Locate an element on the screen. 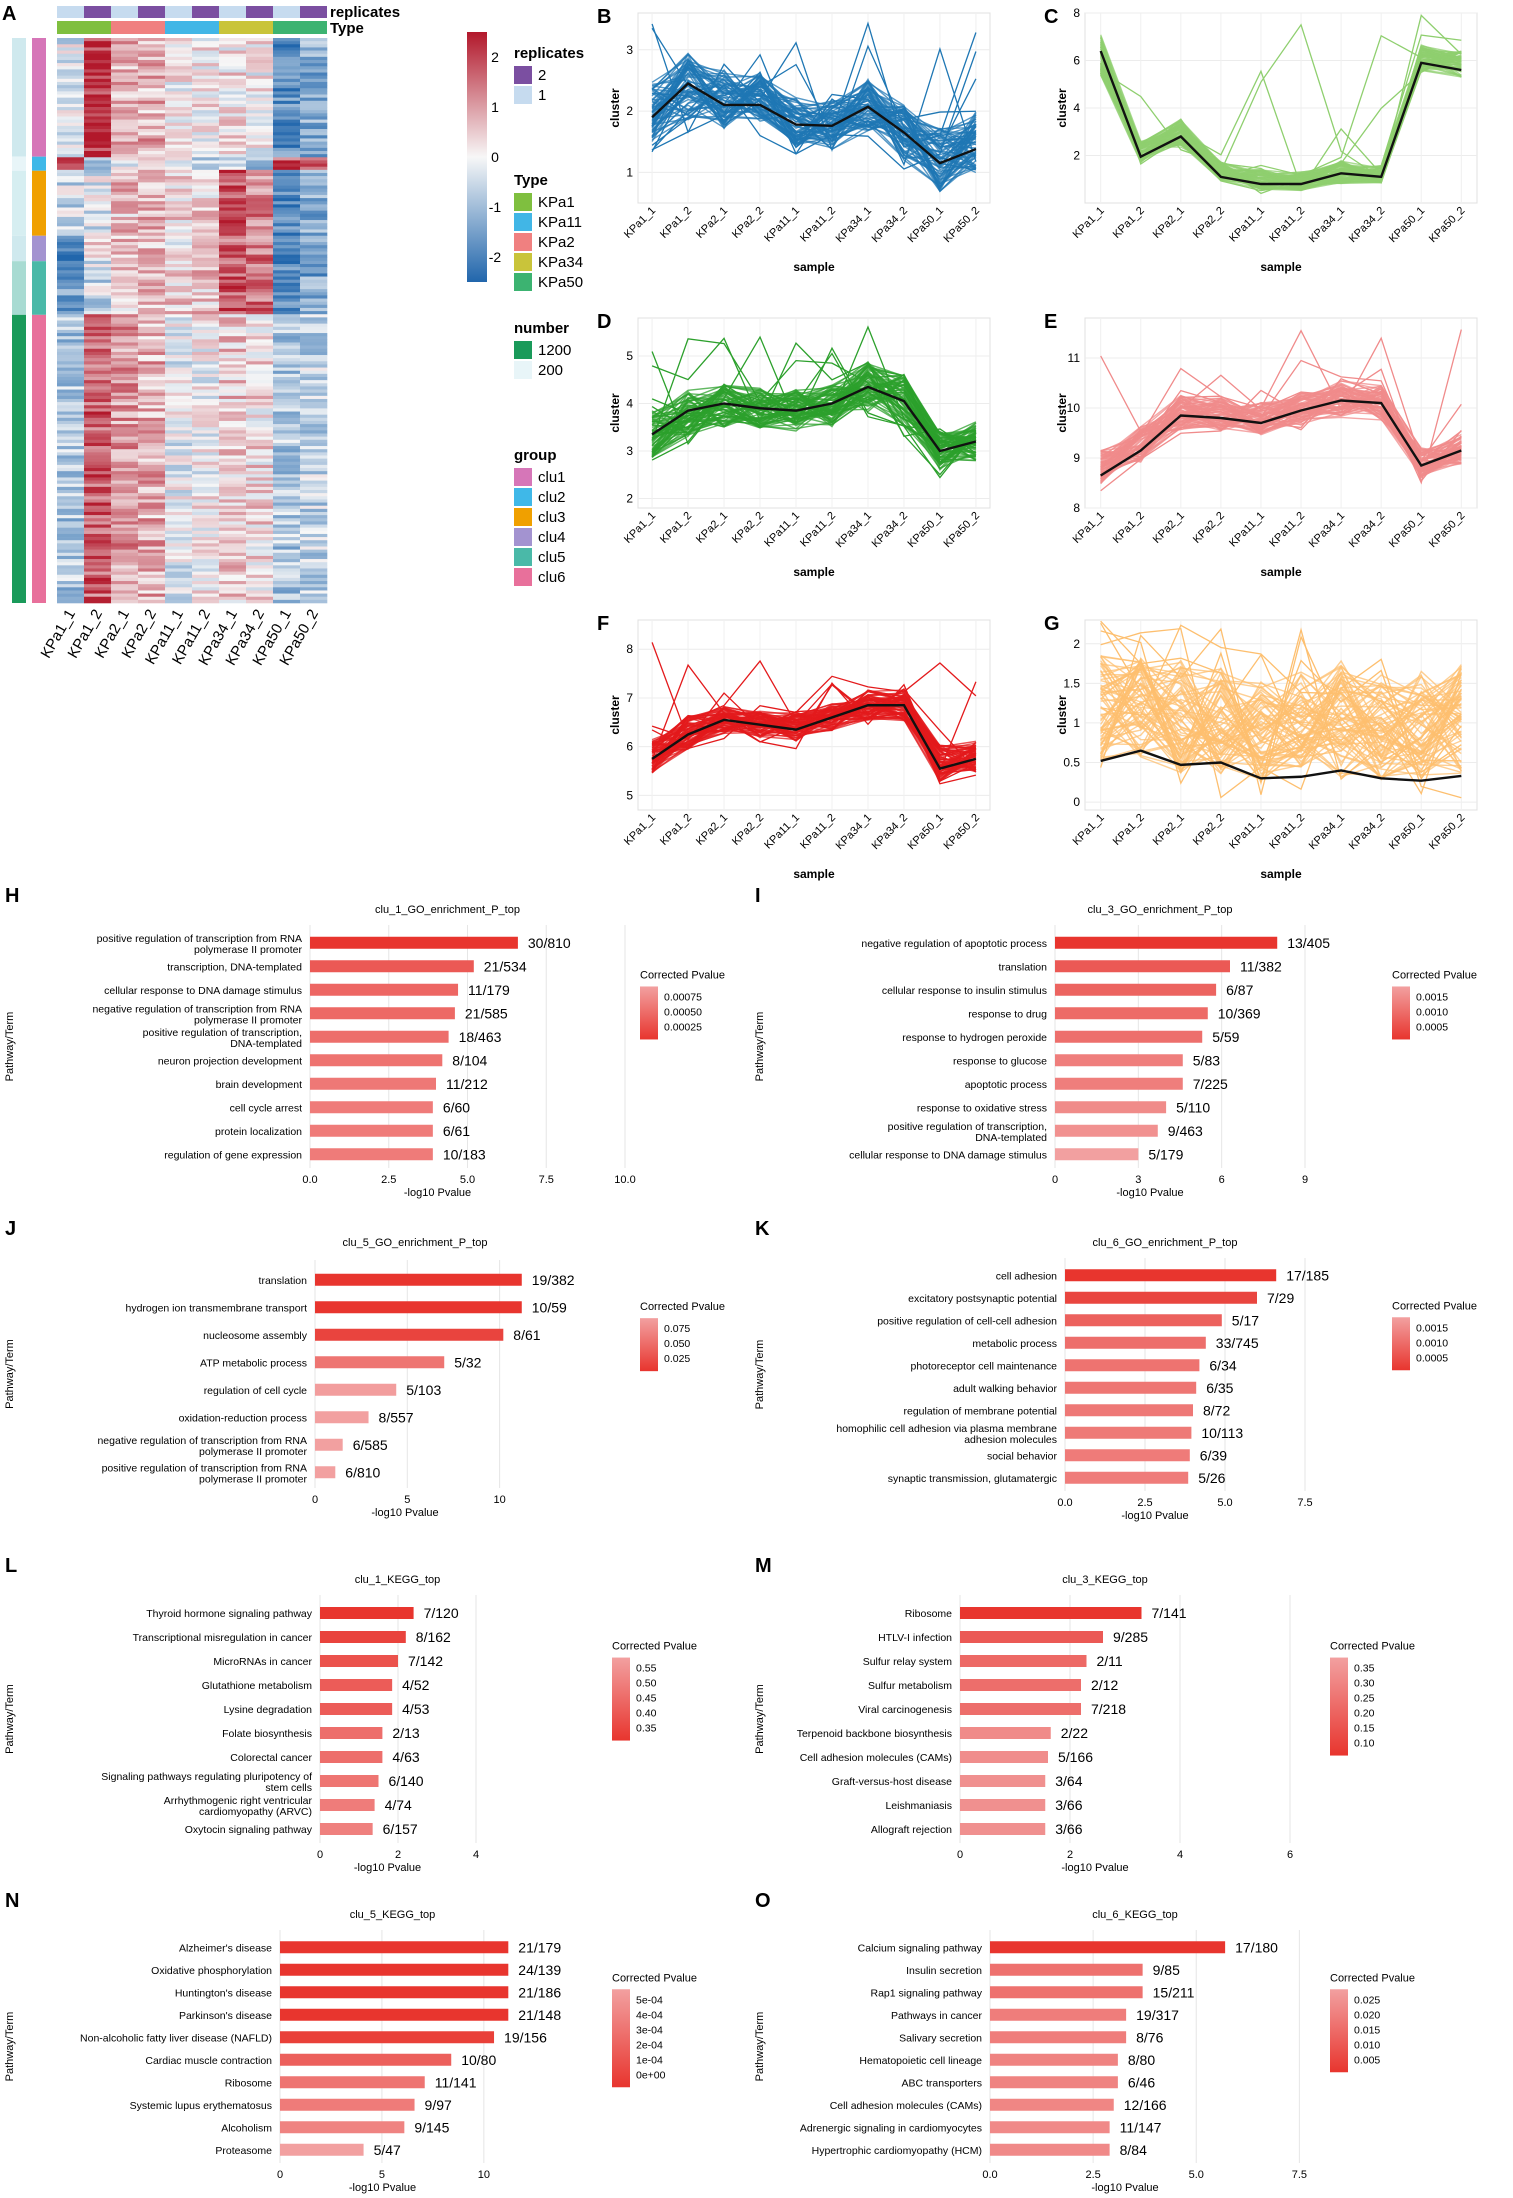  x-tick-label: KPa2_1 is located at coordinates (712, 528).